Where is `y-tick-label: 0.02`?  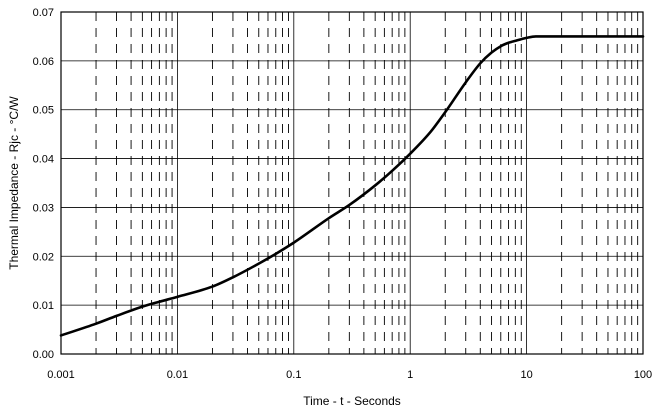 y-tick-label: 0.02 is located at coordinates (43, 257).